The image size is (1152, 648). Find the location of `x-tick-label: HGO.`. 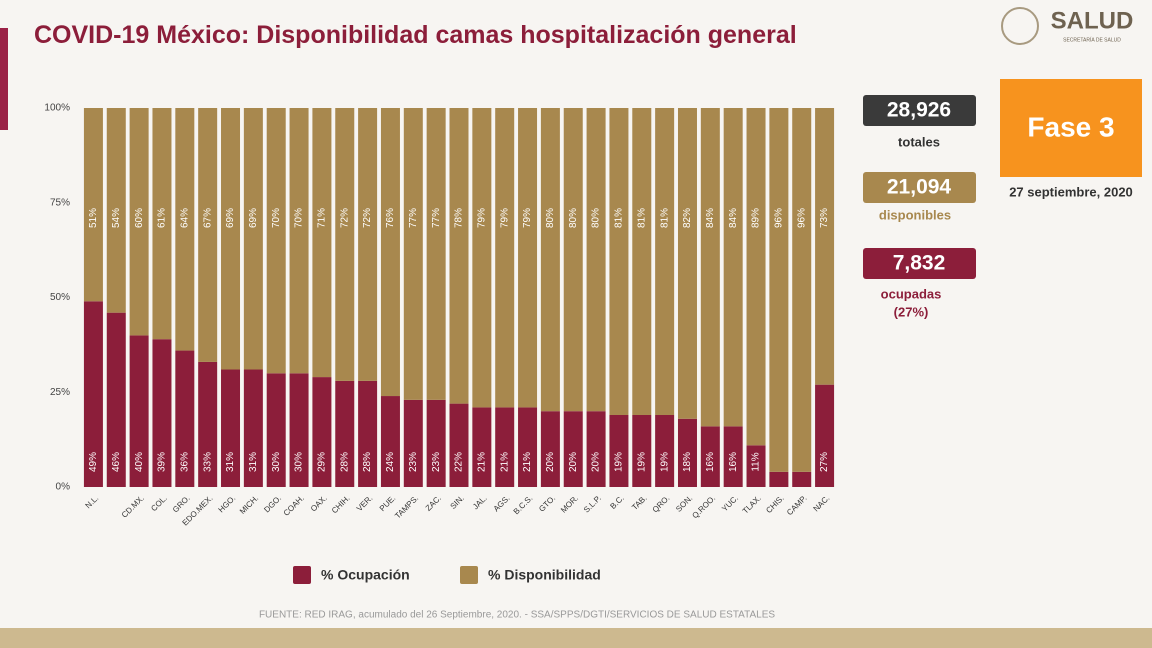

x-tick-label: HGO. is located at coordinates (227, 504).